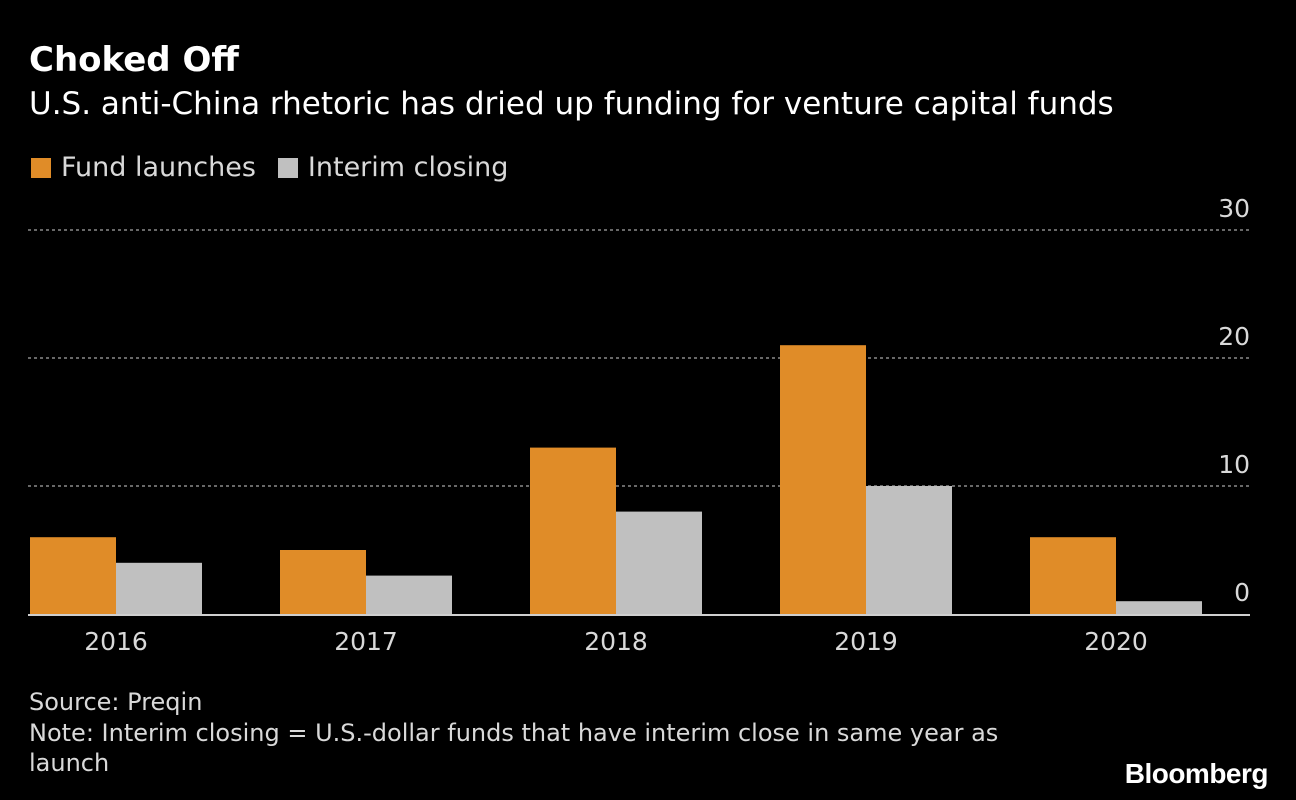 Image resolution: width=1296 pixels, height=800 pixels. I want to click on legend-label-interim-closing: Interim closing, so click(408, 167).